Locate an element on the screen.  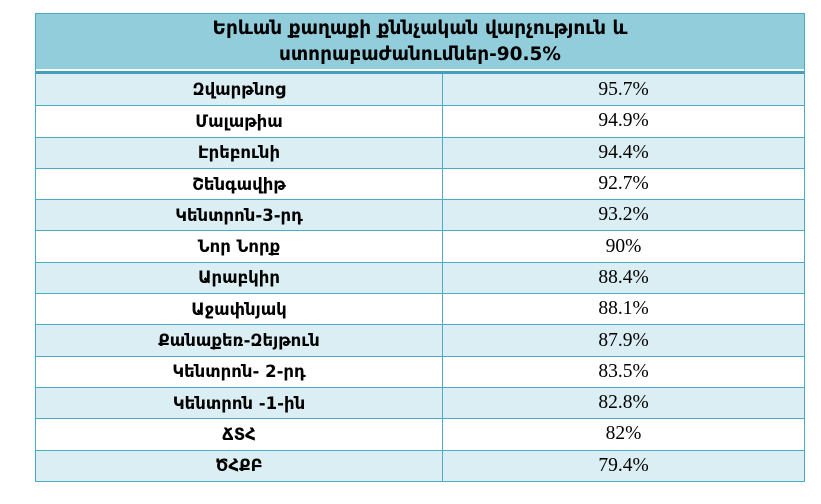
percent-value-cell: 93.2% is located at coordinates (623, 215).